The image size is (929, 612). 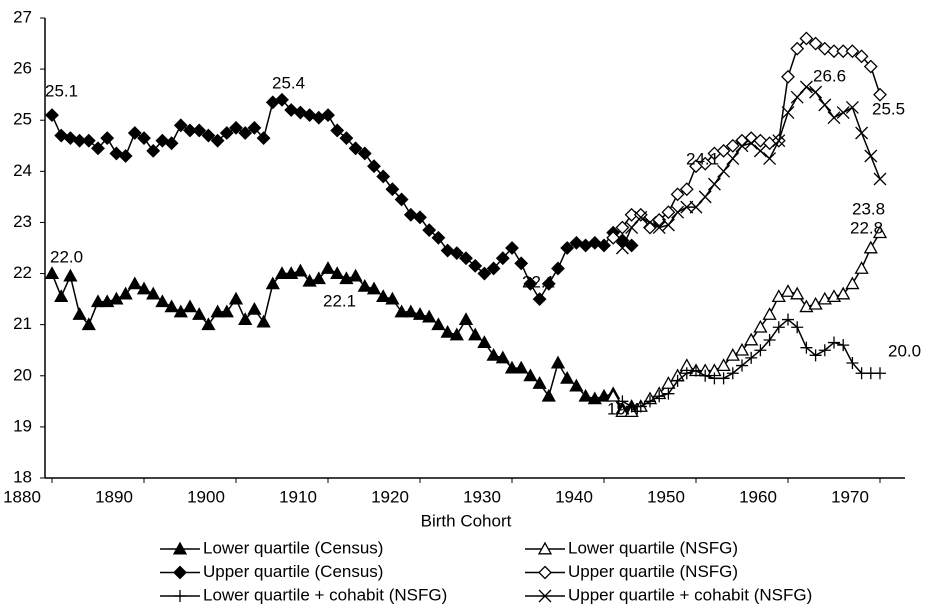 I want to click on y-tick-label: 18, so click(x=22, y=476).